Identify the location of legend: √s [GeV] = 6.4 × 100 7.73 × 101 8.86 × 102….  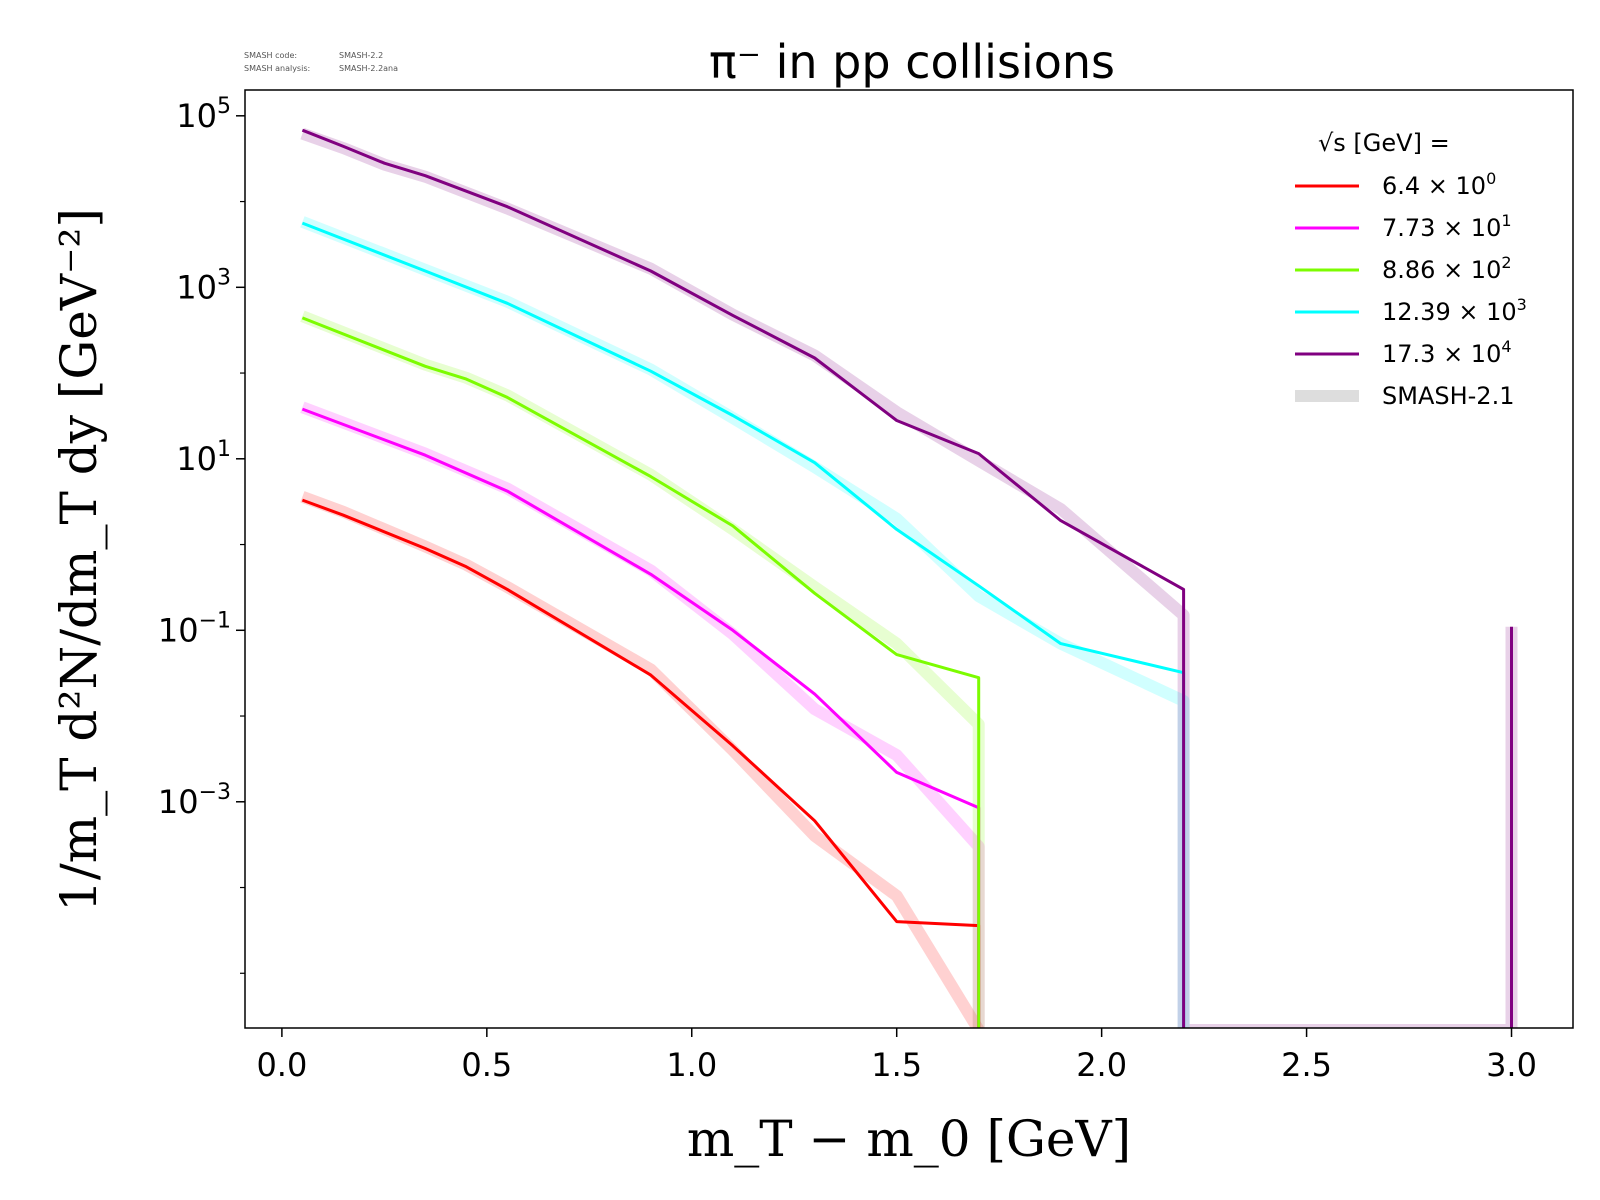
(1411, 269).